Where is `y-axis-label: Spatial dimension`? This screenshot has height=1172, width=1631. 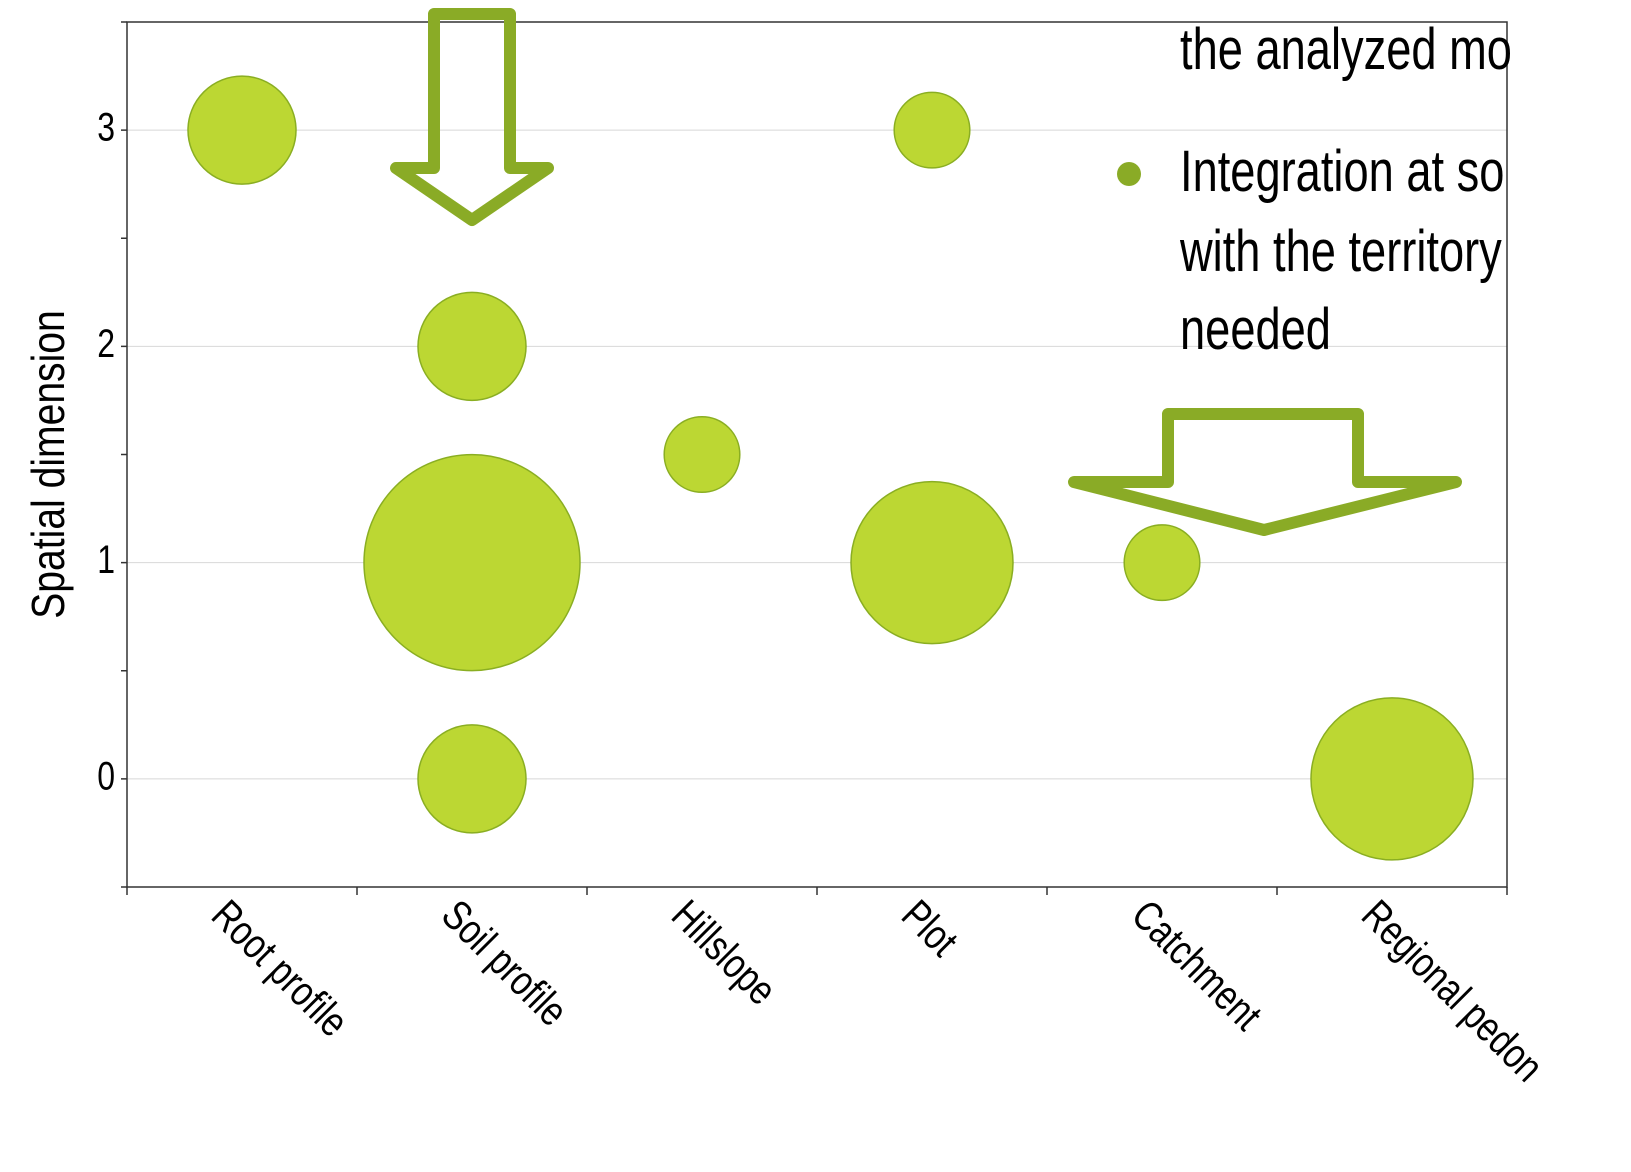
y-axis-label: Spatial dimension is located at coordinates (49, 464).